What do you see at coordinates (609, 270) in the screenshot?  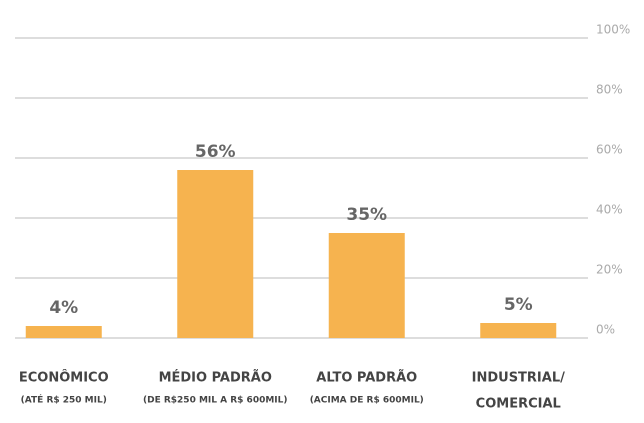 I see `y-tick-label: 20%` at bounding box center [609, 270].